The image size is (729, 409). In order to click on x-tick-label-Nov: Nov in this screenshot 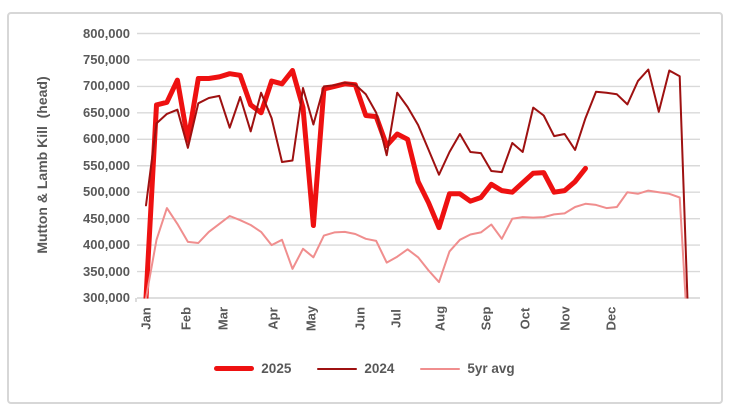, I will do `click(565, 318)`.